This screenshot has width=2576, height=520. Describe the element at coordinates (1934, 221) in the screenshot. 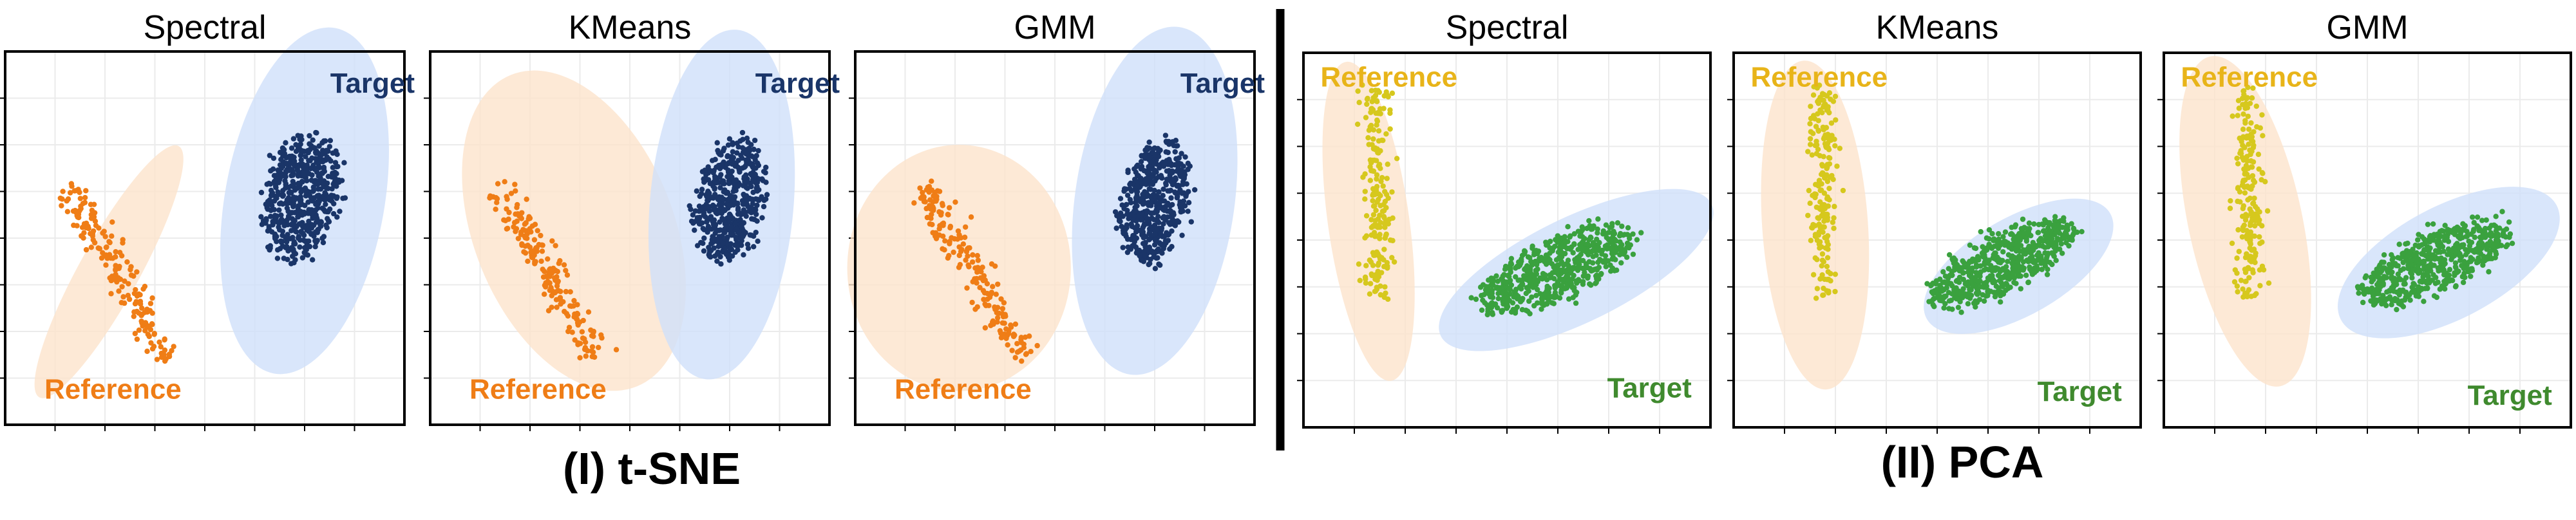

I see `scatter-panel: KMeans Reference Target` at that location.